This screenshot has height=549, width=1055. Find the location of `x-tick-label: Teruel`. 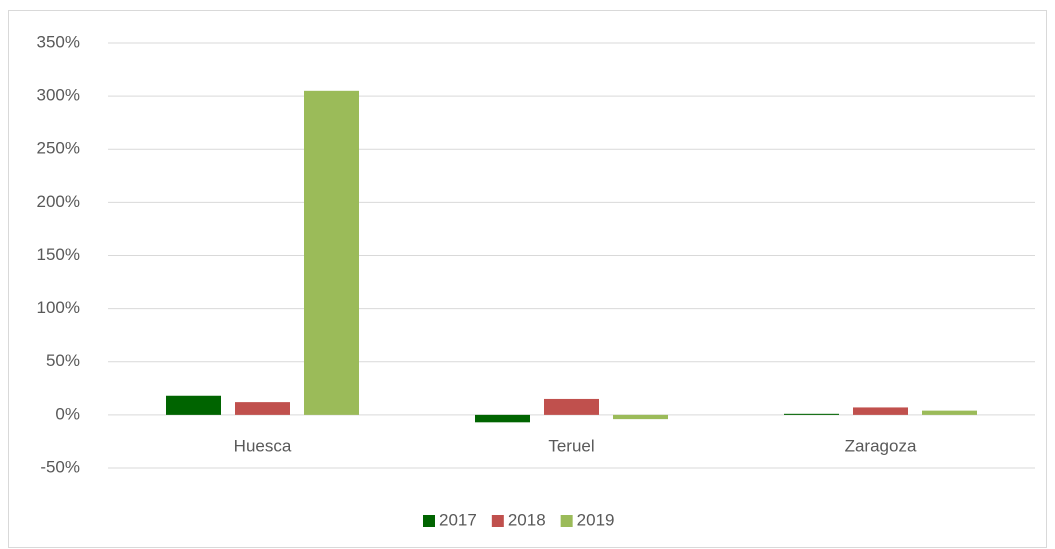

x-tick-label: Teruel is located at coordinates (571, 445).